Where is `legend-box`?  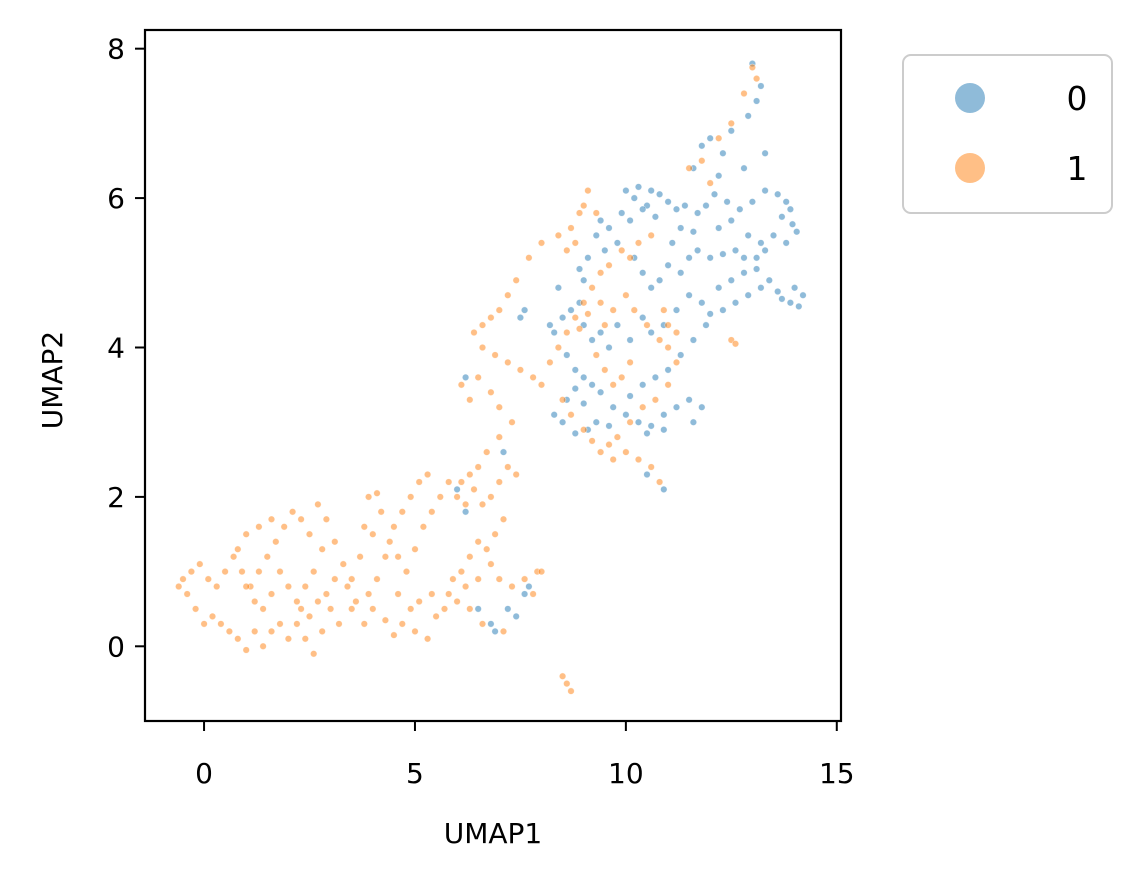
legend-box is located at coordinates (1007, 134).